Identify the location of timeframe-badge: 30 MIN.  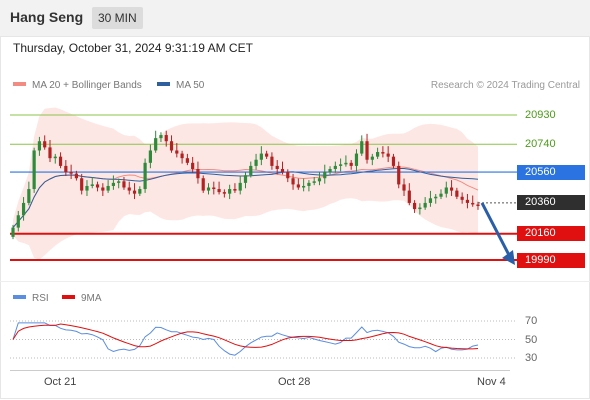
(117, 18).